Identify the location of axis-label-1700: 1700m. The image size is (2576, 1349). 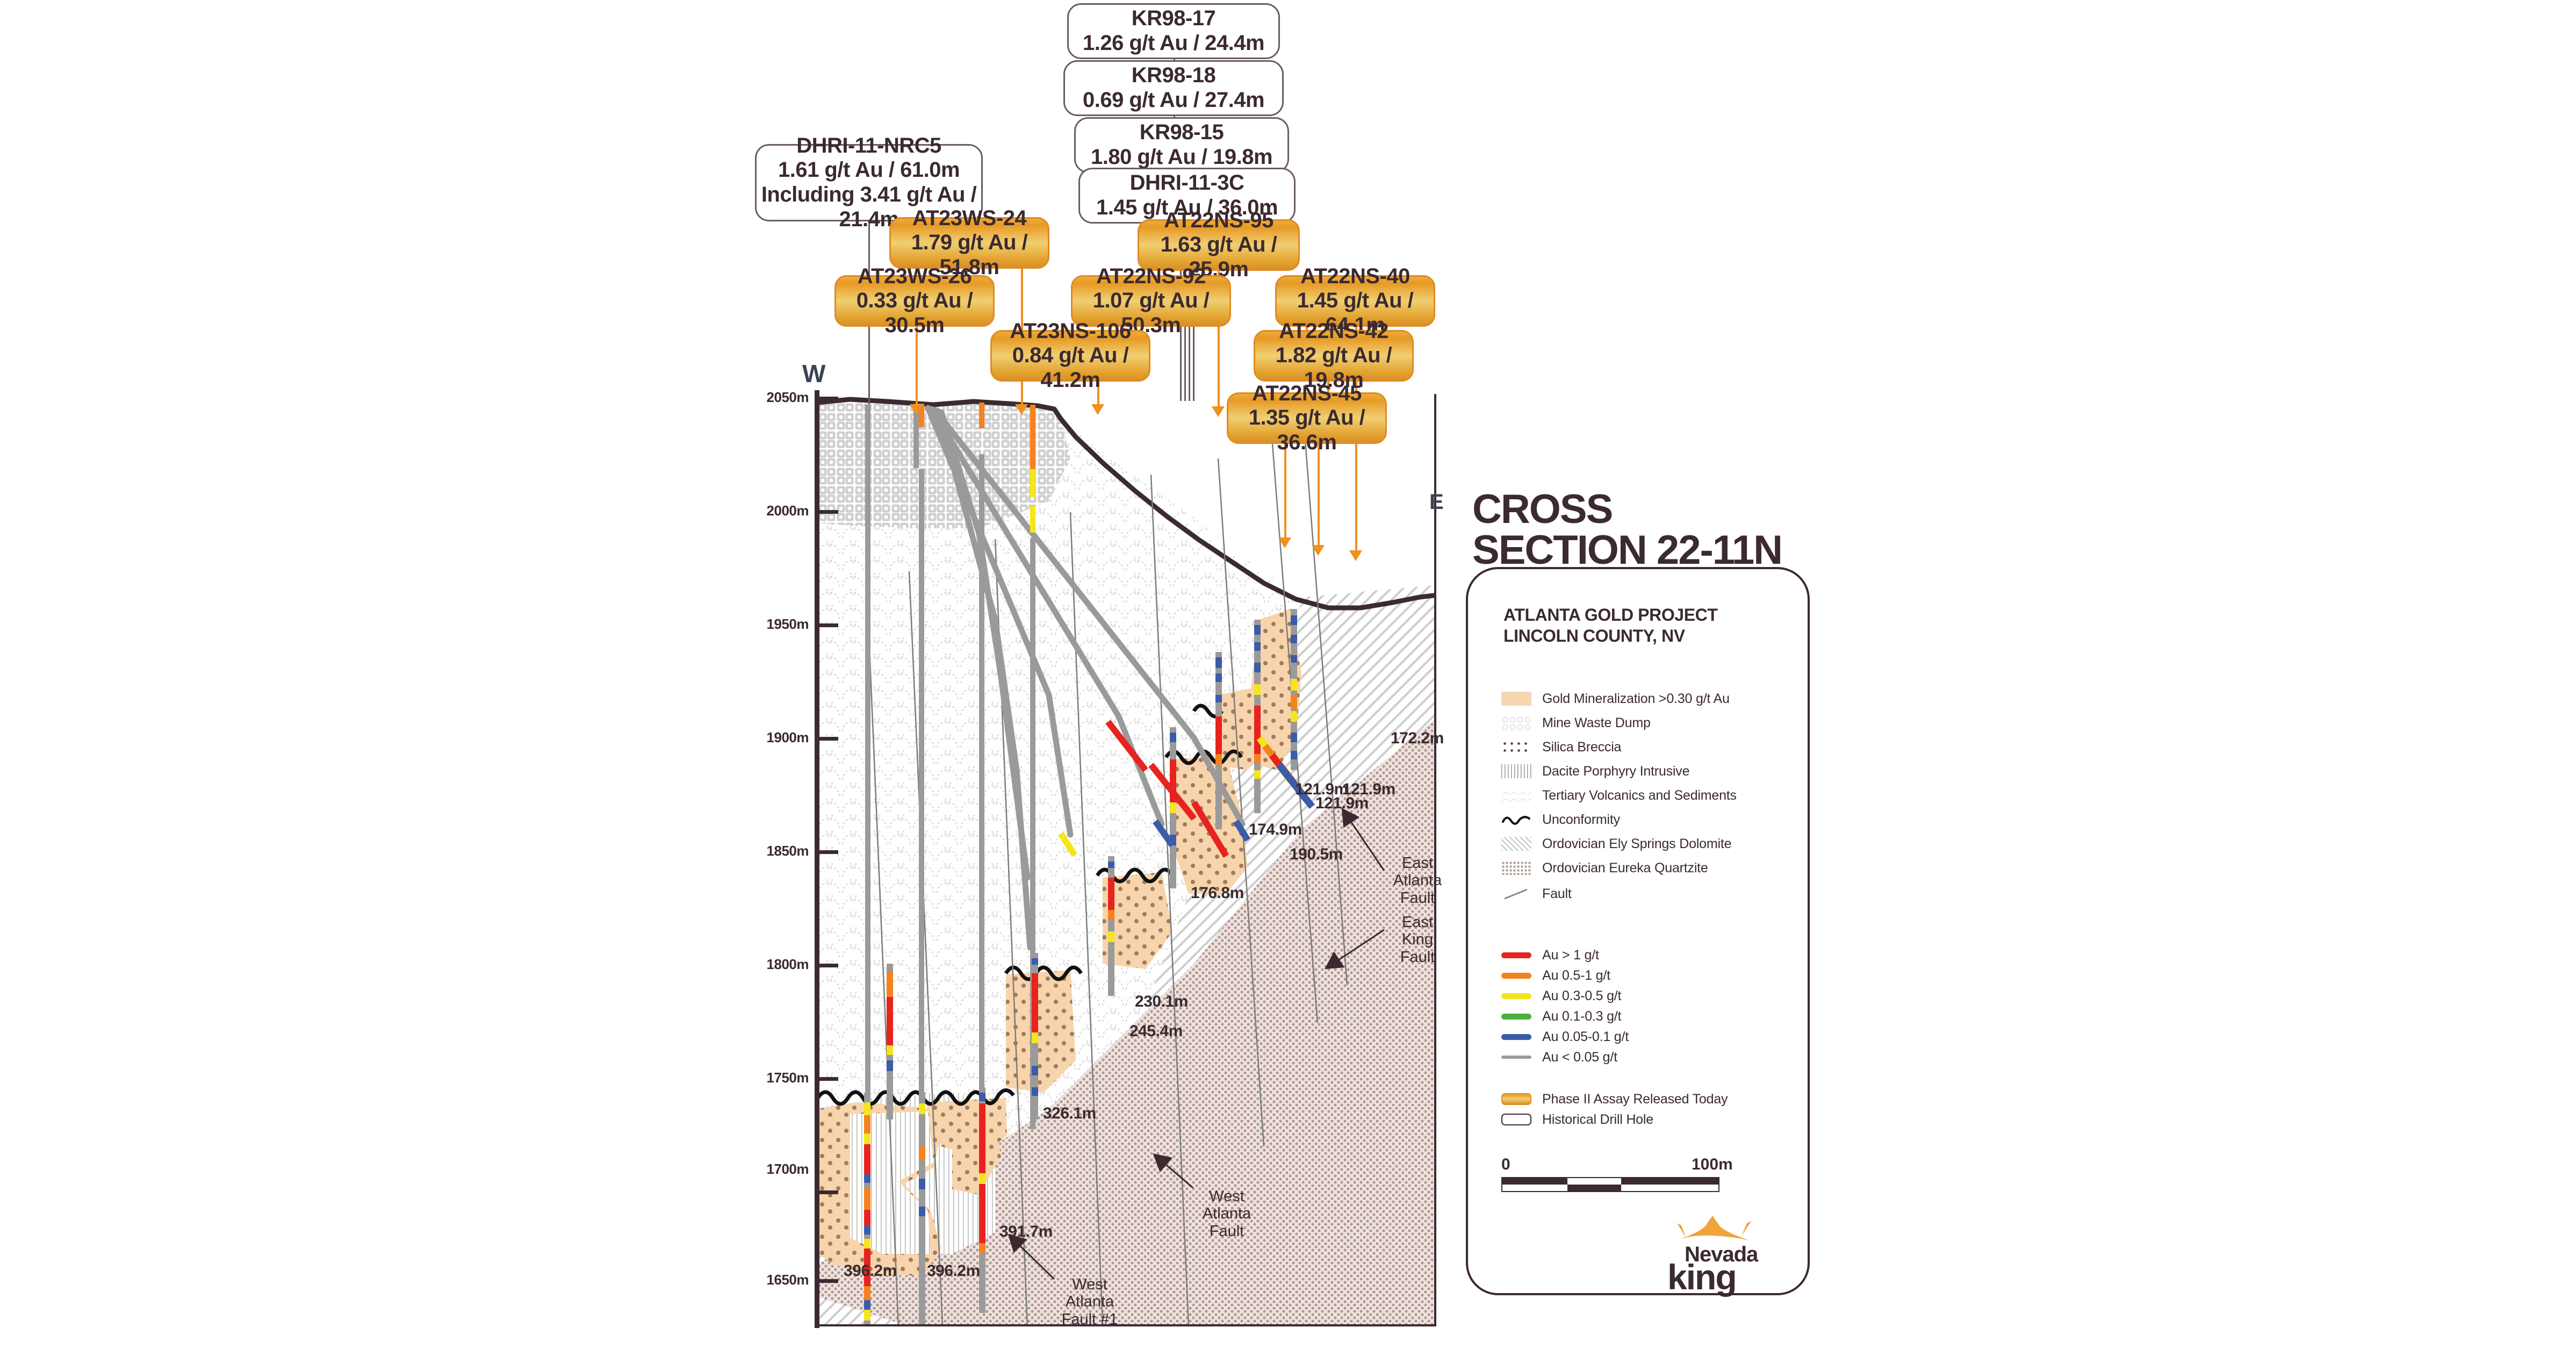
(787, 1169).